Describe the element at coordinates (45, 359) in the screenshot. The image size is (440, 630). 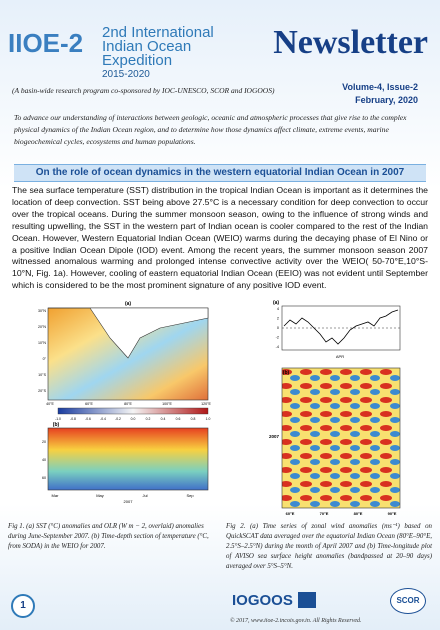
I see `figure-label: 0°` at that location.